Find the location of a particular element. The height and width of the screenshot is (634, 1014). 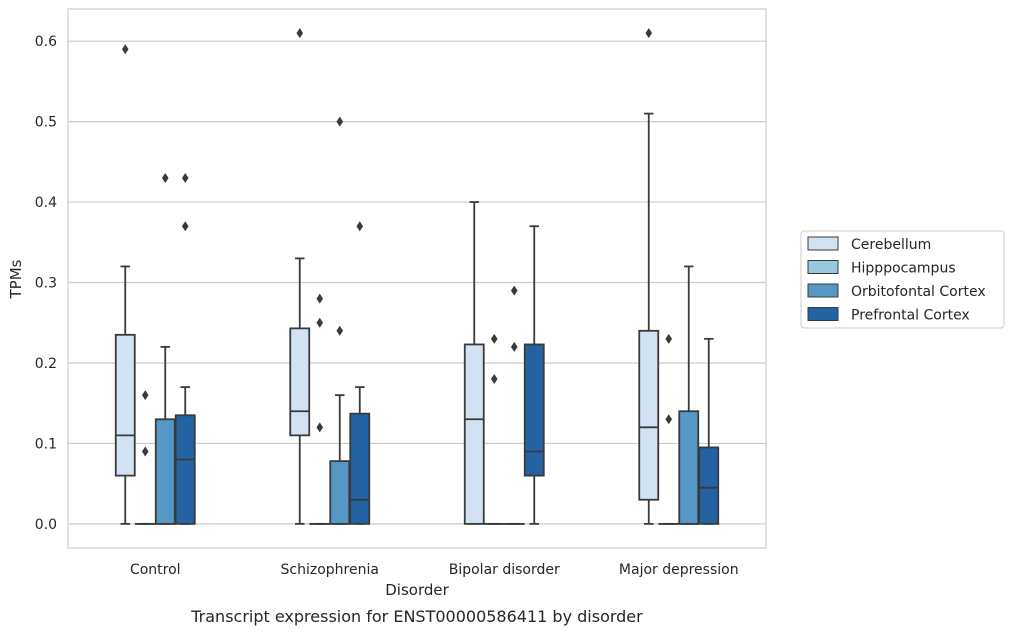

y-tick-label: 0.1 is located at coordinates (46, 444).